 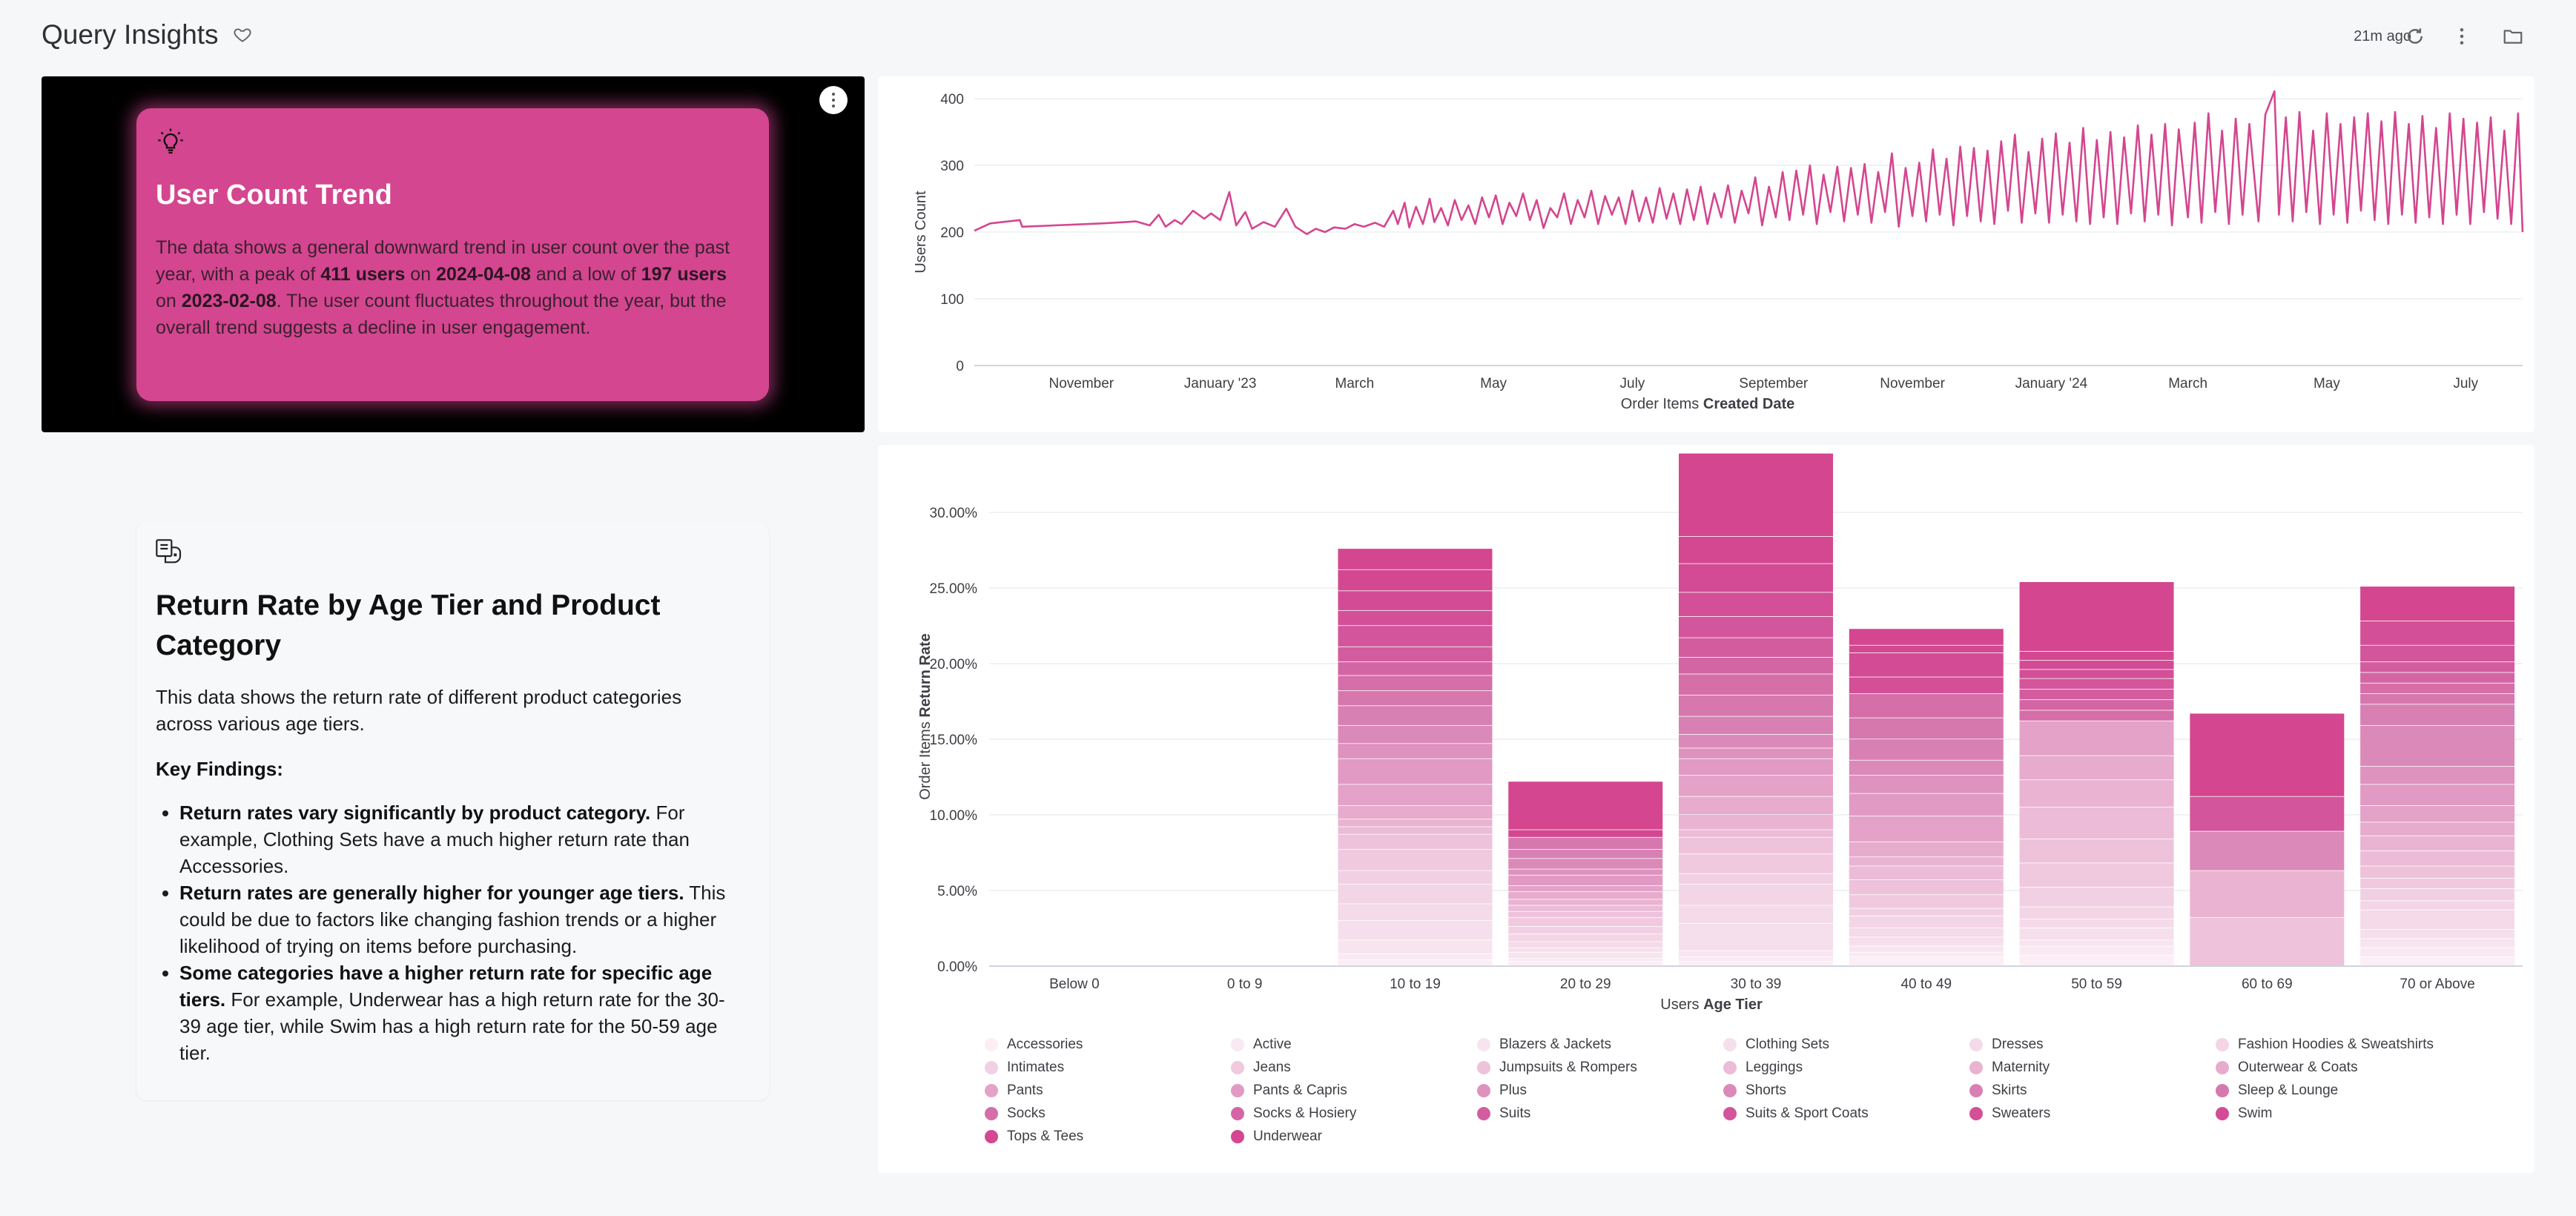 I want to click on legend-item: Plus, so click(x=1600, y=1091).